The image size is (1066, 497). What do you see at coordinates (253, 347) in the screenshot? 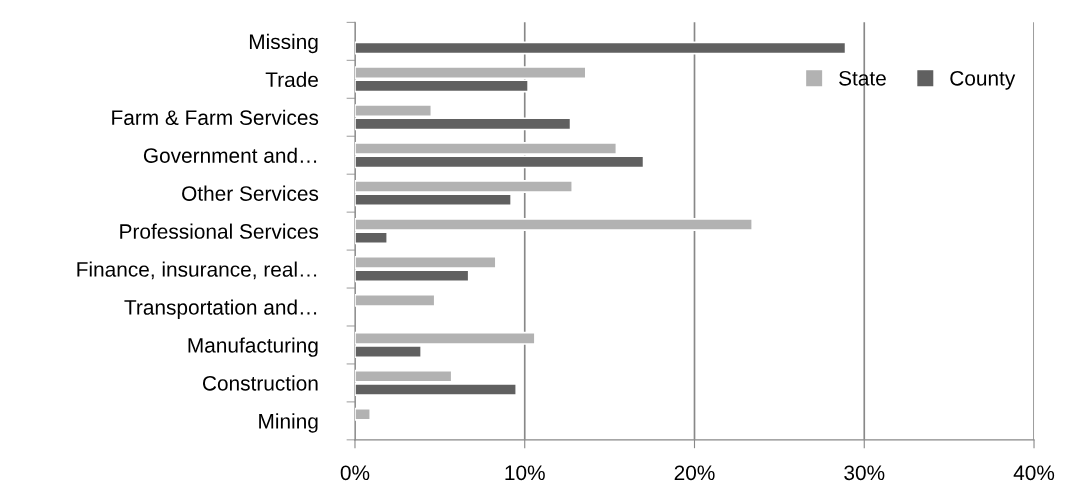
I see `y-tick-label: Manufacturing` at bounding box center [253, 347].